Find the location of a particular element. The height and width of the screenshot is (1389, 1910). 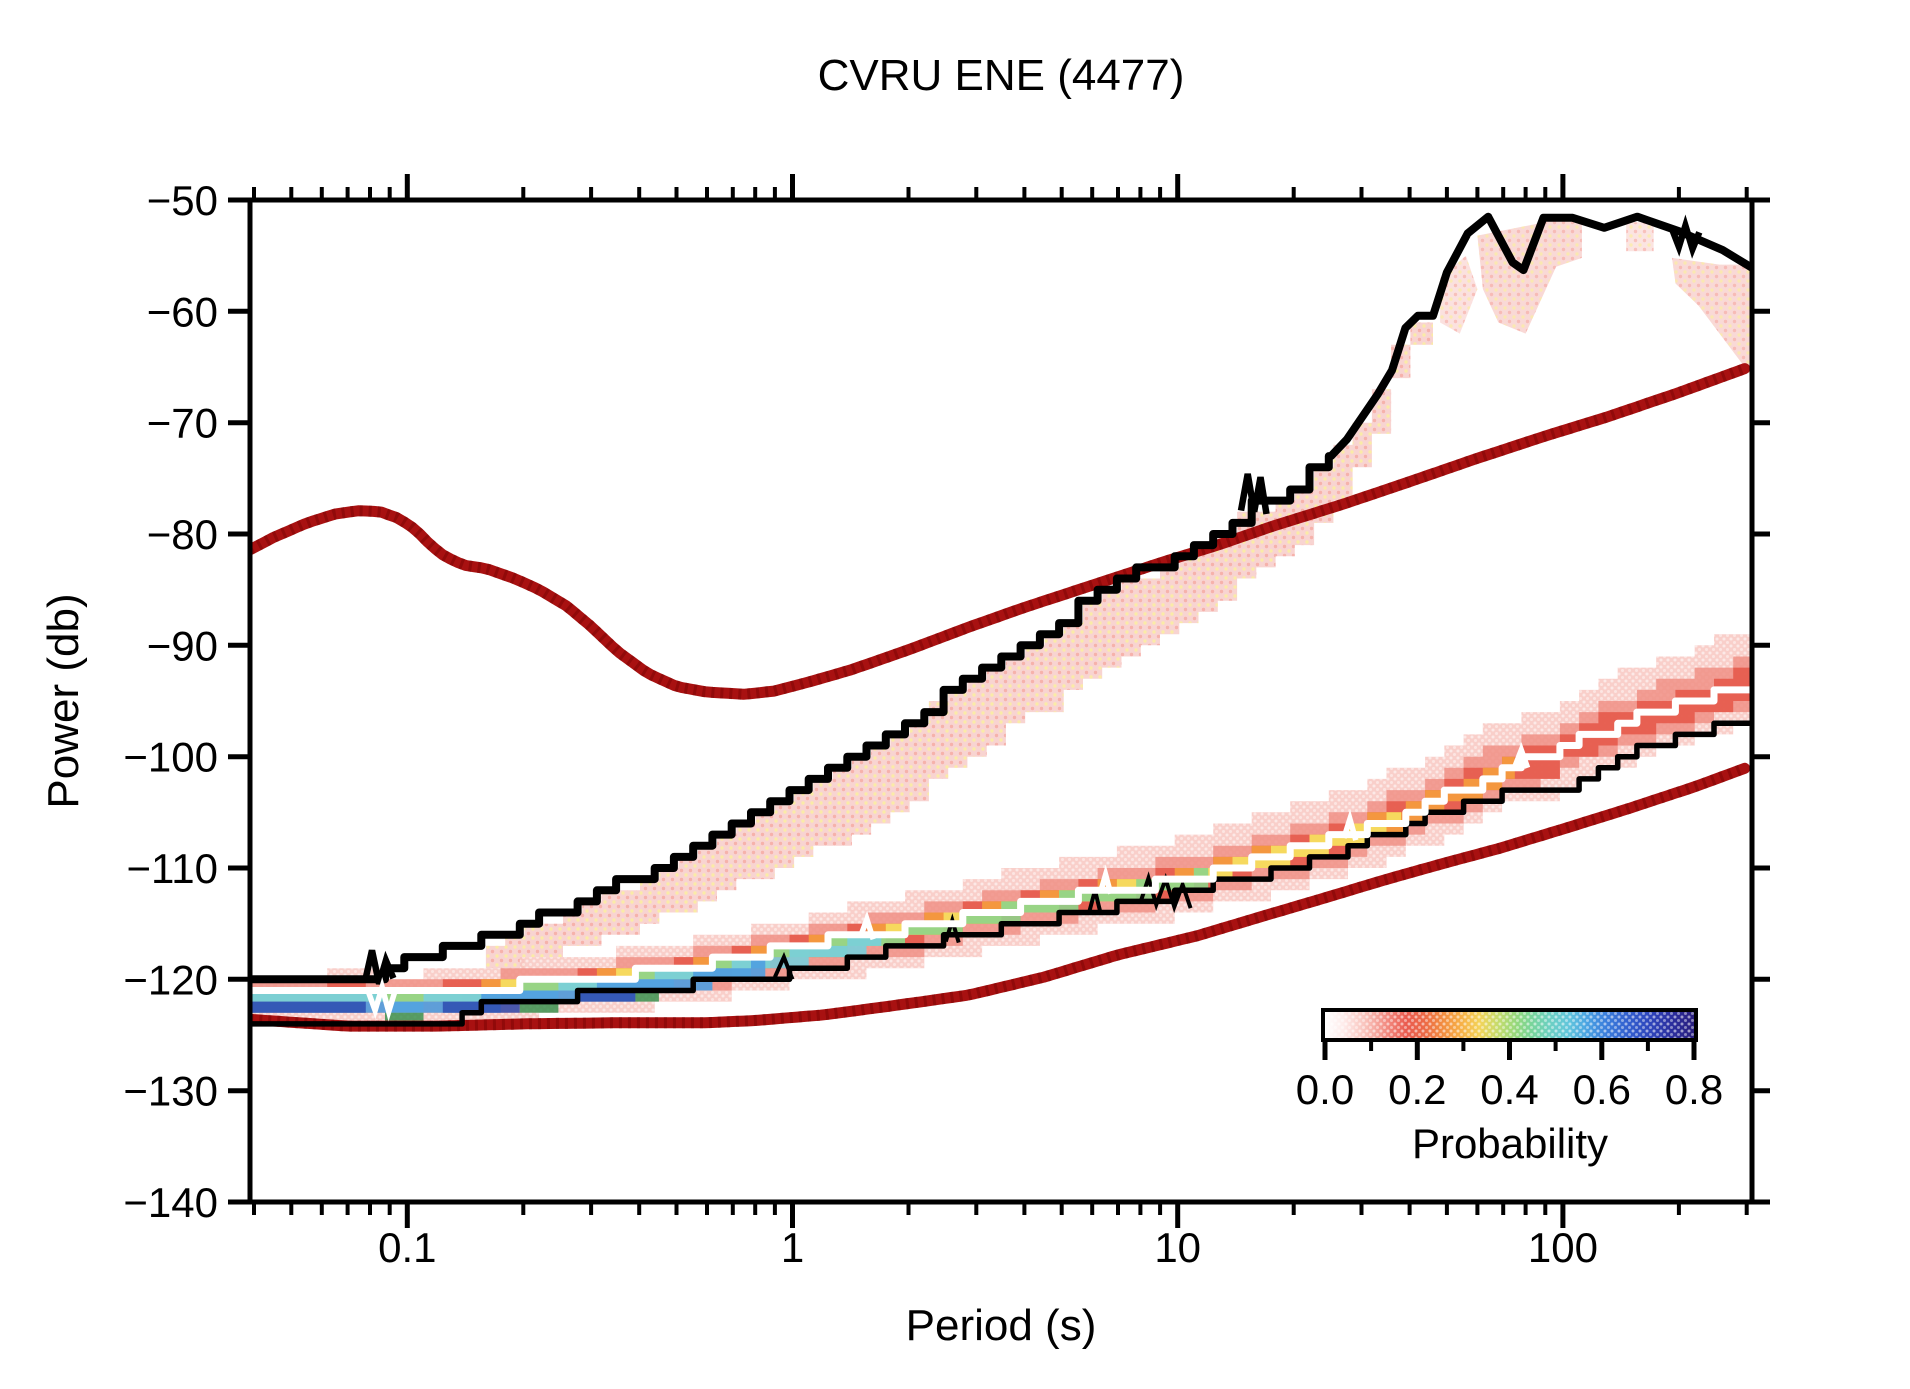

colorbar-tick-label: 0.4 is located at coordinates (1509, 1089).